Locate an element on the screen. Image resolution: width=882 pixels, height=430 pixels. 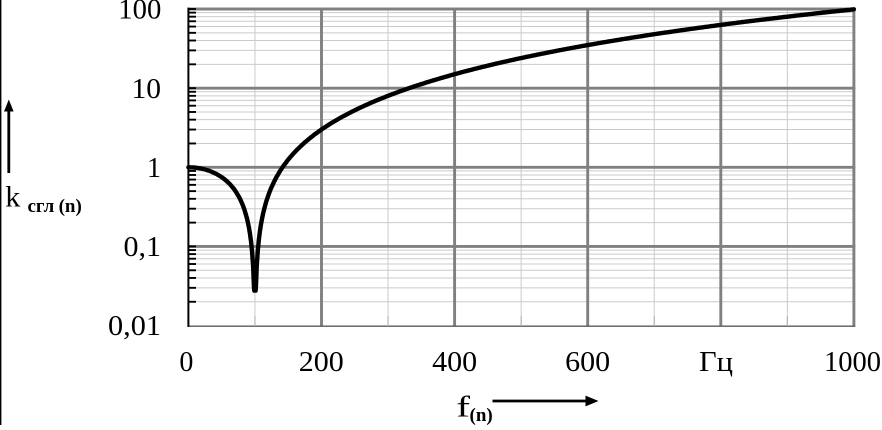
svg-text: 600 is located at coordinates (587, 362).